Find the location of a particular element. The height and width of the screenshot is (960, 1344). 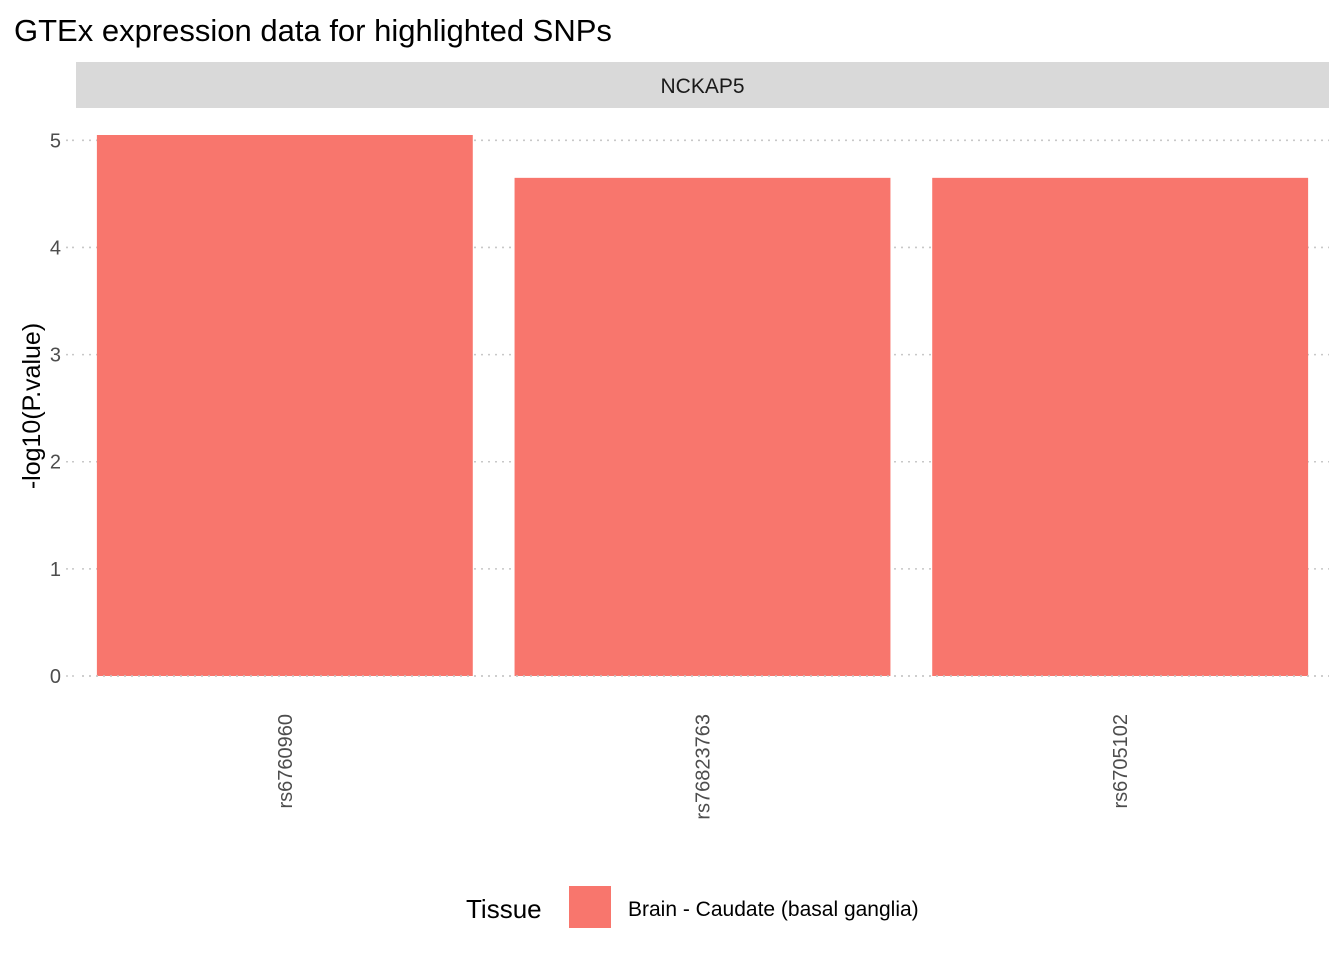

legend-key-swatch is located at coordinates (590, 907).